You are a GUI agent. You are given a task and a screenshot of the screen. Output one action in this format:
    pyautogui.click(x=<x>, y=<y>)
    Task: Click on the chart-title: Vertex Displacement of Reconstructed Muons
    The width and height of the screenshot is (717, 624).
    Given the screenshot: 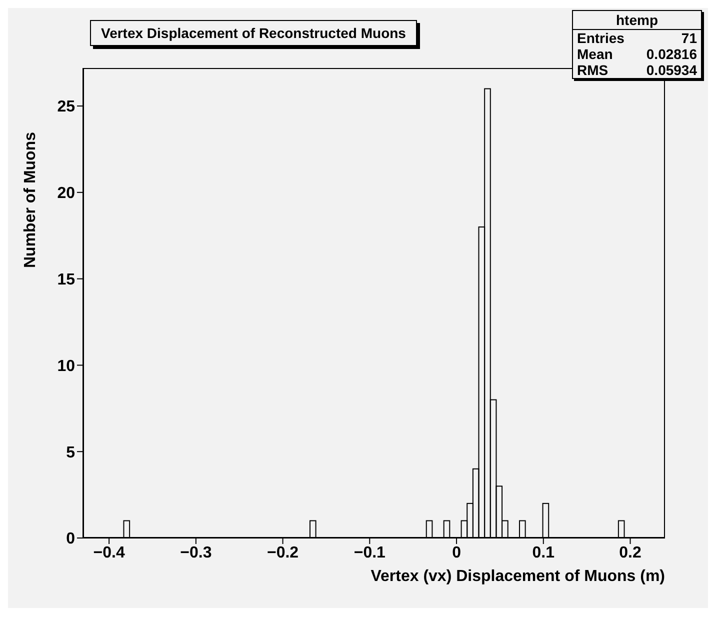 What is the action you would take?
    pyautogui.click(x=253, y=33)
    